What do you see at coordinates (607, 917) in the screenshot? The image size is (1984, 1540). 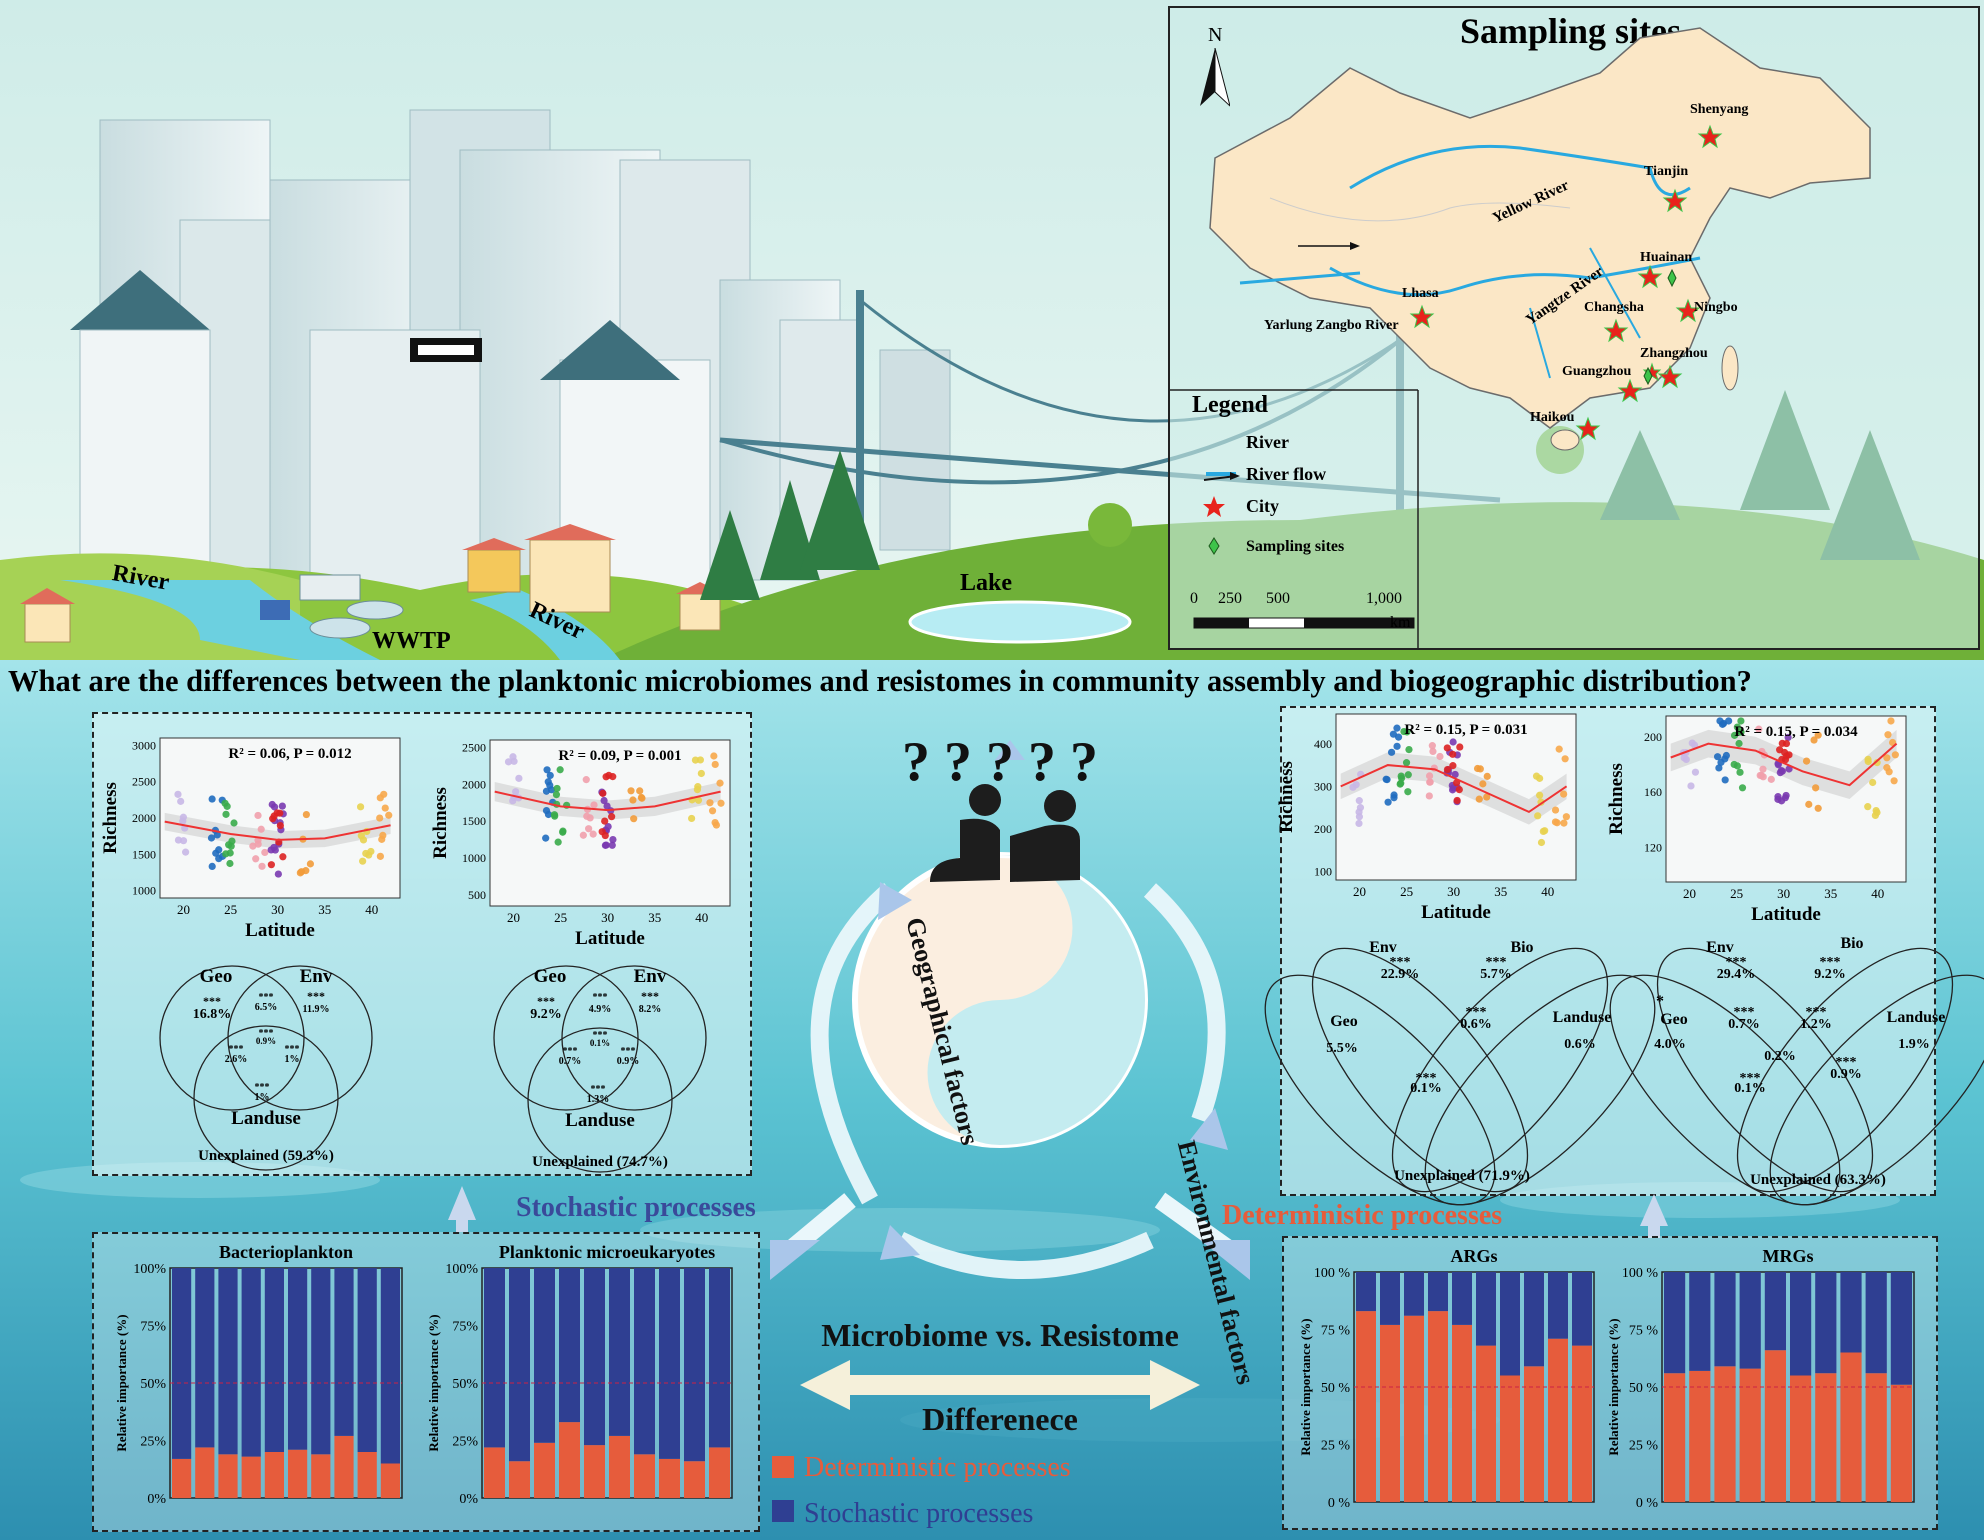 I see `x-tick-label: 30` at bounding box center [607, 917].